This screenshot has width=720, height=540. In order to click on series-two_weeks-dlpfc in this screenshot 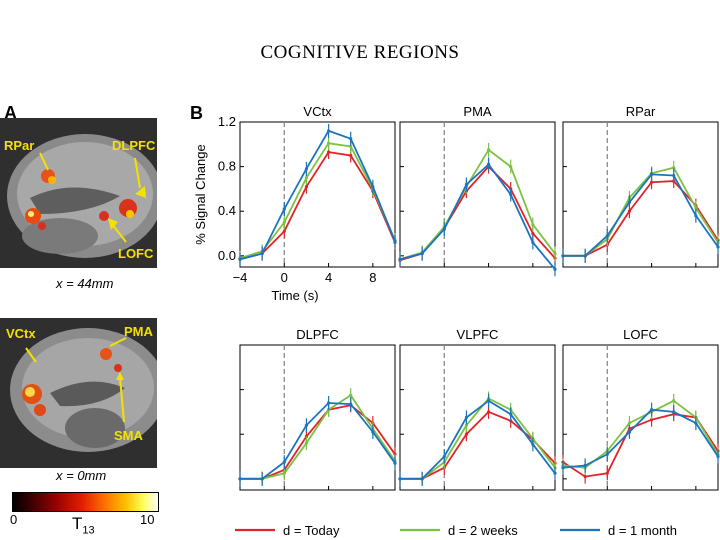, I will do `click(318, 436)`.